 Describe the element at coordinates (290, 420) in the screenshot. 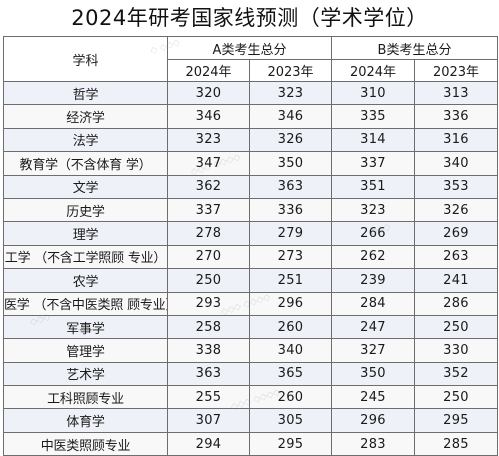

I see `a-2023-cell: 305` at that location.